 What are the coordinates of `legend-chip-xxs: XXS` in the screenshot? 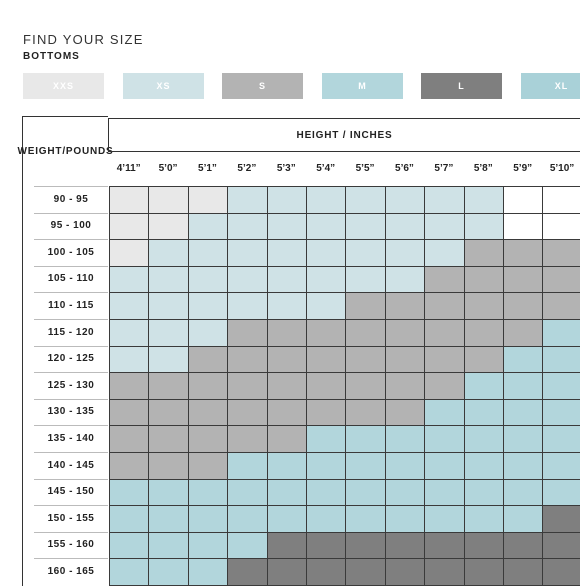 It's located at (63, 86).